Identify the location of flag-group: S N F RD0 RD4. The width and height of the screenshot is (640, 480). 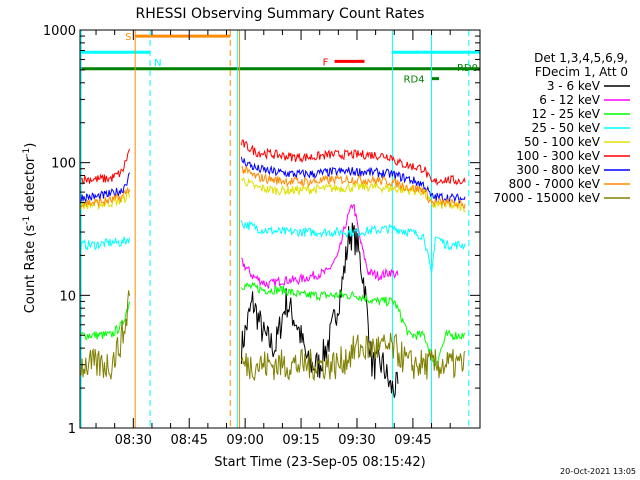
(280, 59).